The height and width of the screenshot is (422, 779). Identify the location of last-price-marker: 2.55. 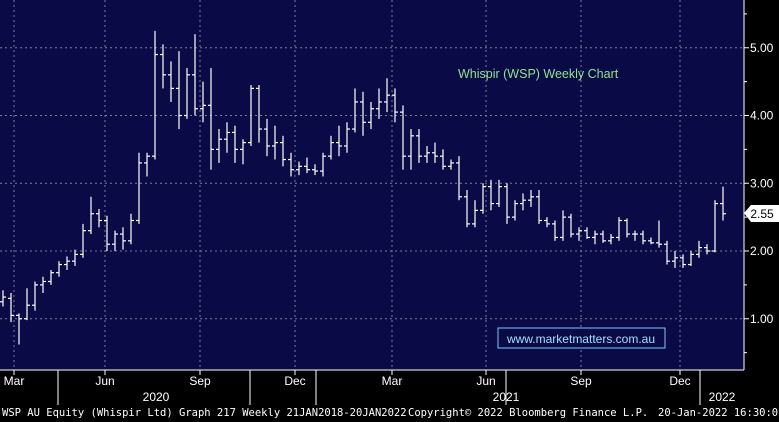
(761, 213).